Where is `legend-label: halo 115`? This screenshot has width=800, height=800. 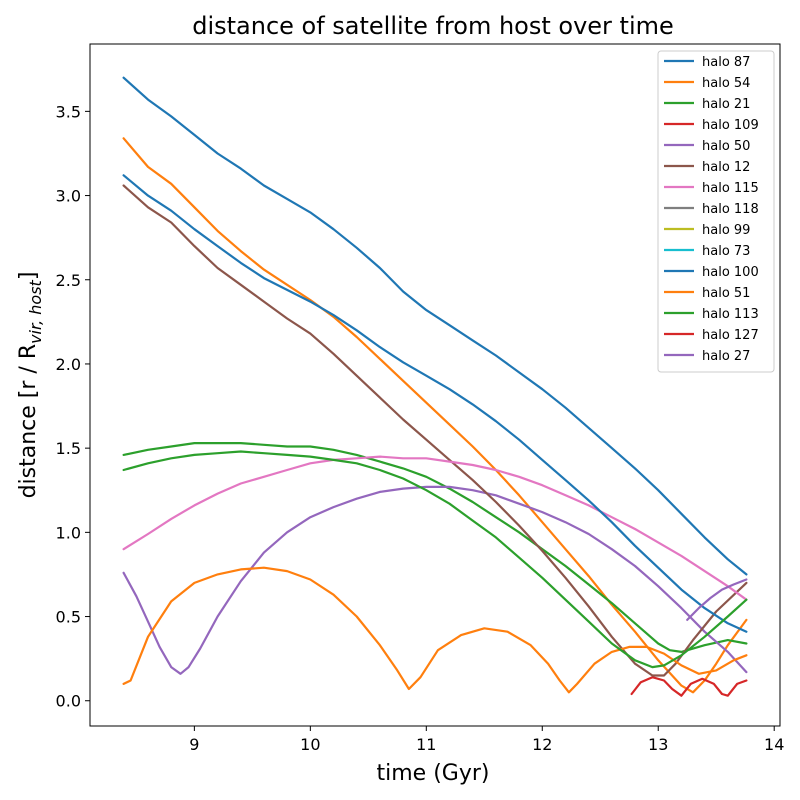 legend-label: halo 115 is located at coordinates (730, 188).